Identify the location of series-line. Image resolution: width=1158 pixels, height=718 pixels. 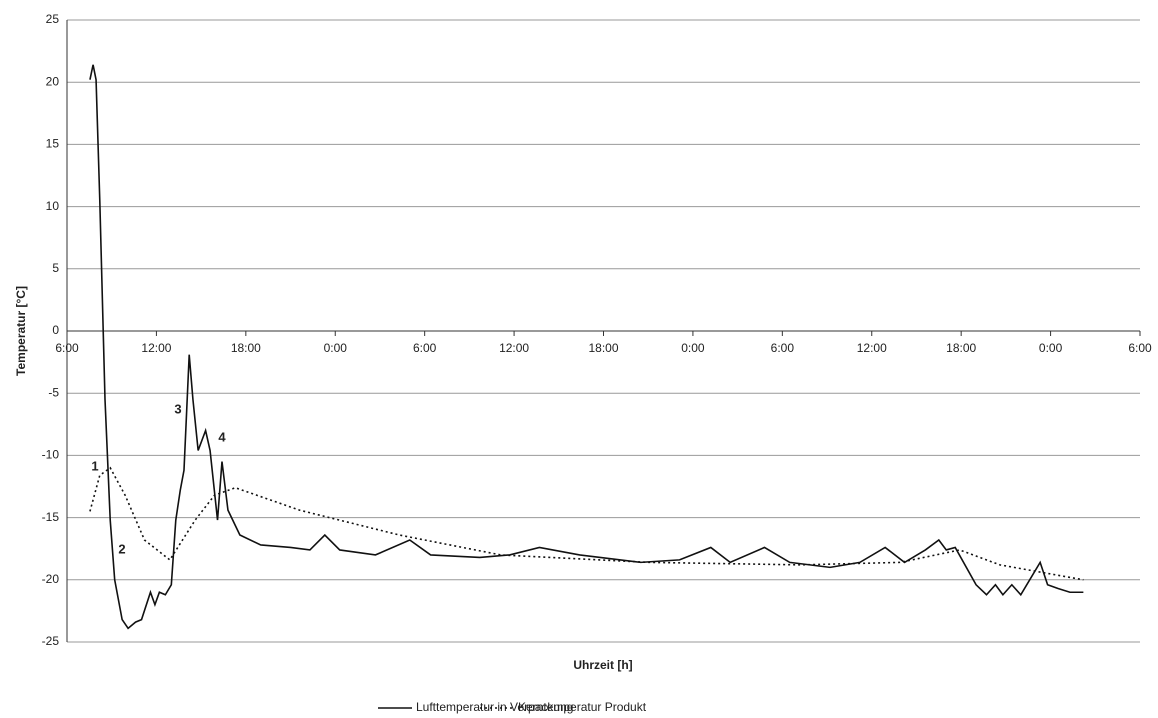
(586, 523).